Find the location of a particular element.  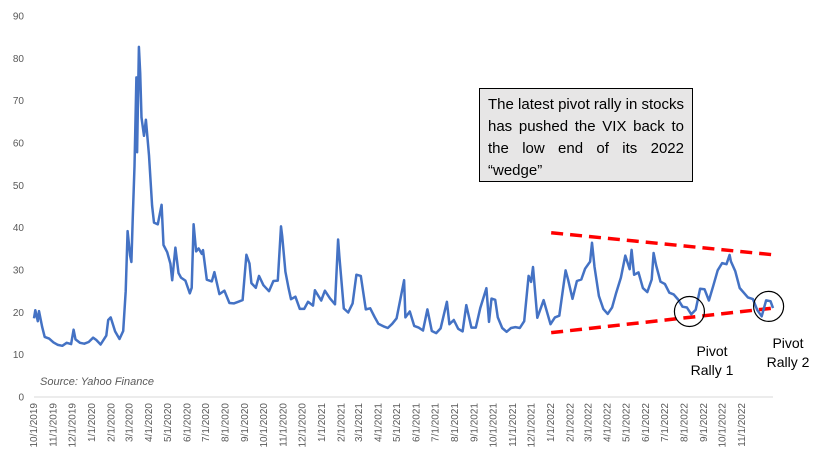

y-tick-label: 90 is located at coordinates (19, 17).